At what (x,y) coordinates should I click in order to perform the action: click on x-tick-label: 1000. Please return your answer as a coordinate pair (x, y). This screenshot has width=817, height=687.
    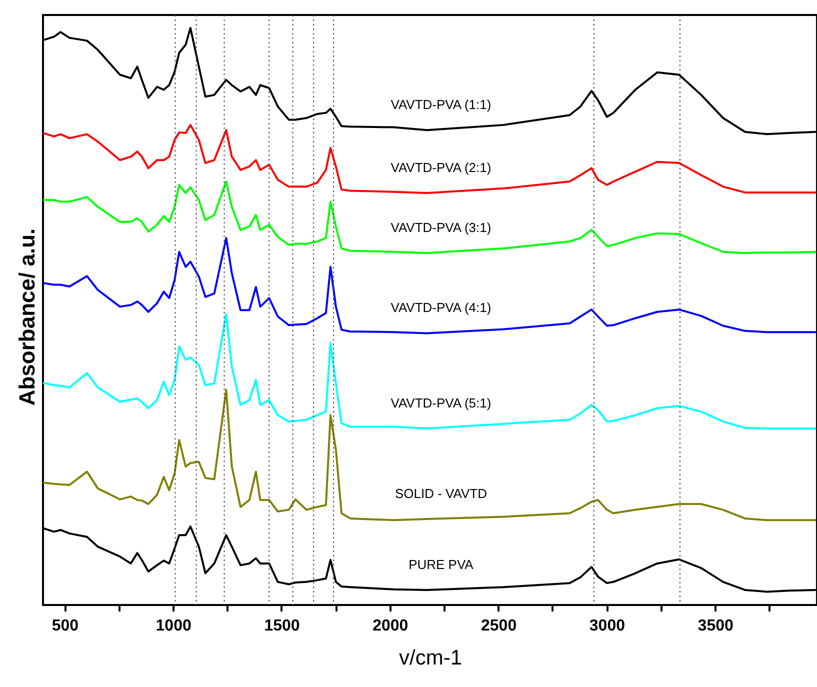
    Looking at the image, I should click on (174, 626).